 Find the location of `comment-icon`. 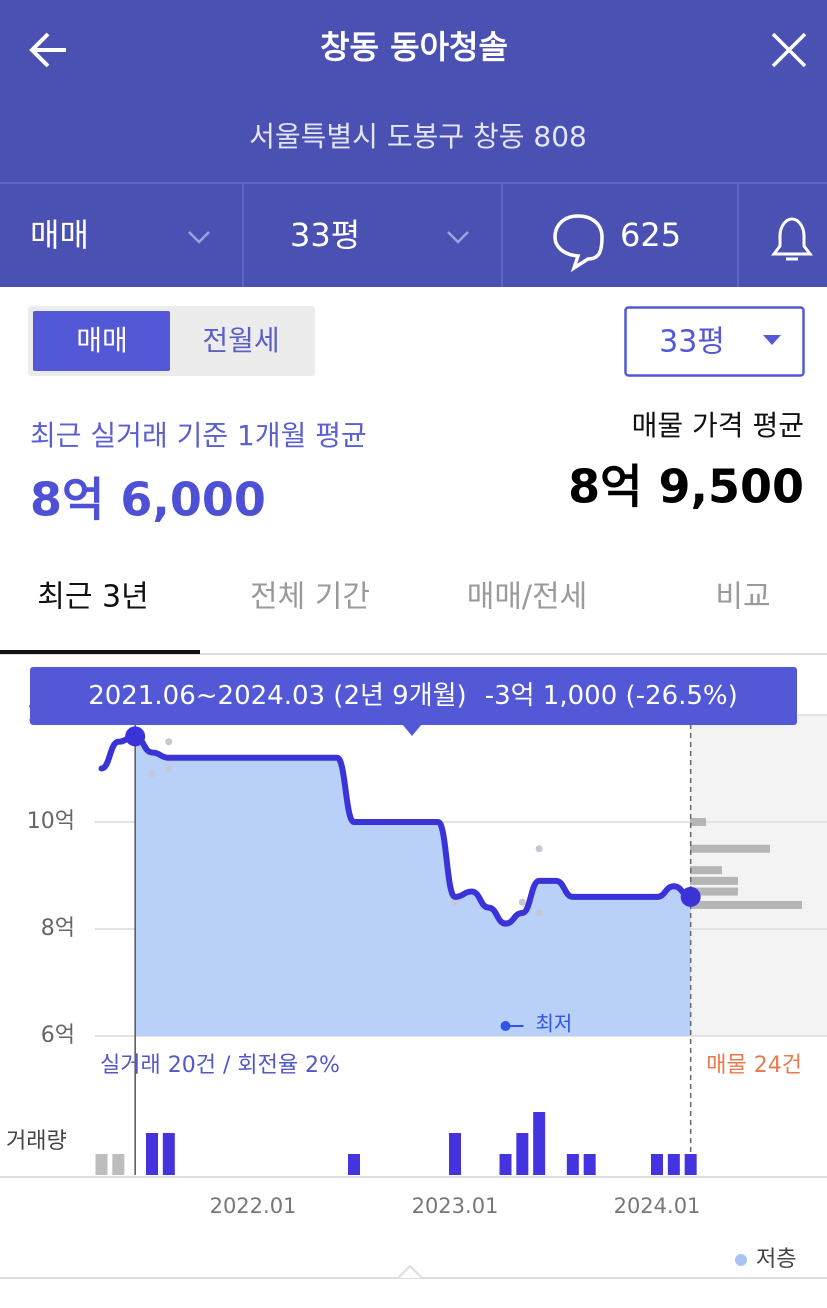

comment-icon is located at coordinates (578, 243).